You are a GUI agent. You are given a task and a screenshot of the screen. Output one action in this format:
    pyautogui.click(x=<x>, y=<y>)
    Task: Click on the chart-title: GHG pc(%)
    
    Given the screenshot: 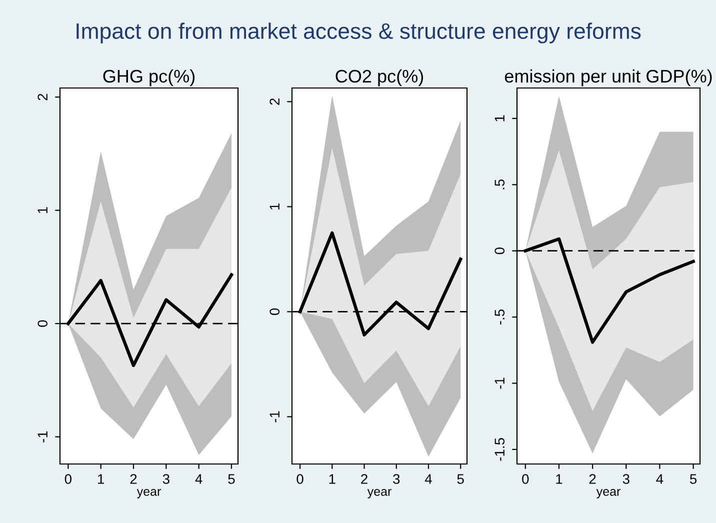 What is the action you would take?
    pyautogui.click(x=149, y=77)
    